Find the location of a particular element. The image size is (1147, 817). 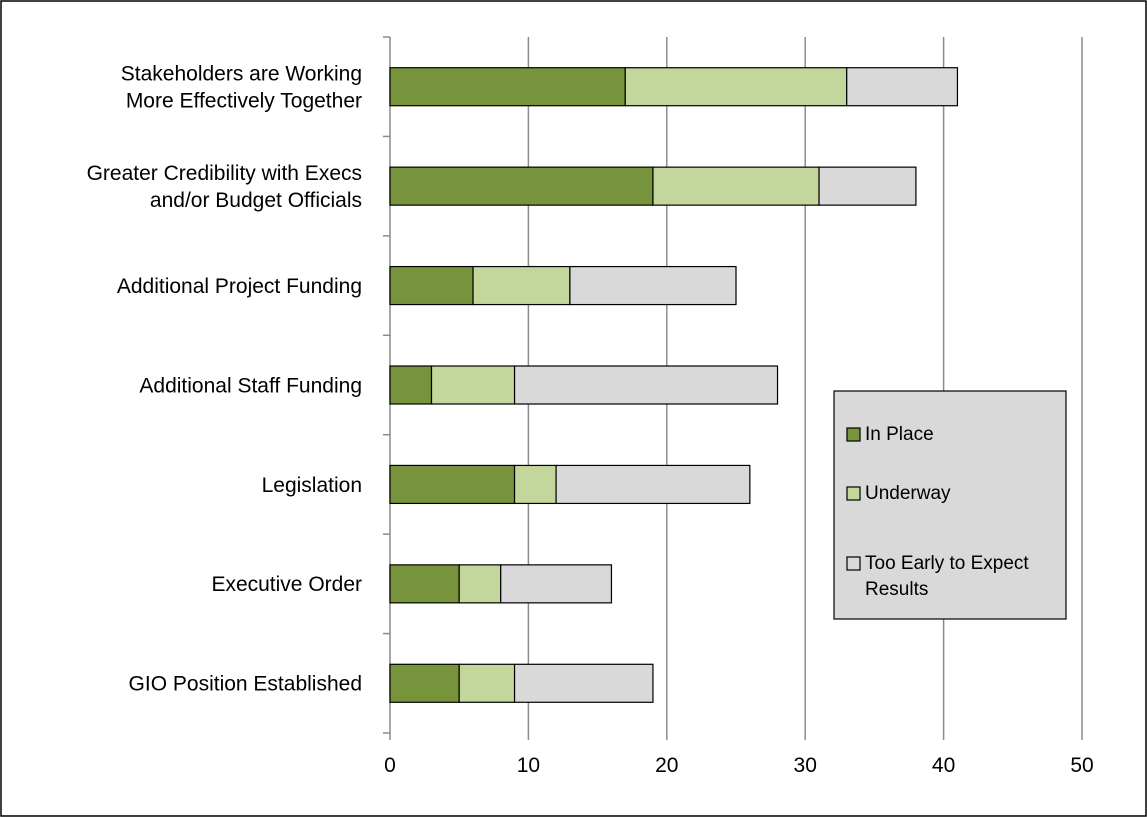

category-label: More Effectively Together is located at coordinates (244, 101).